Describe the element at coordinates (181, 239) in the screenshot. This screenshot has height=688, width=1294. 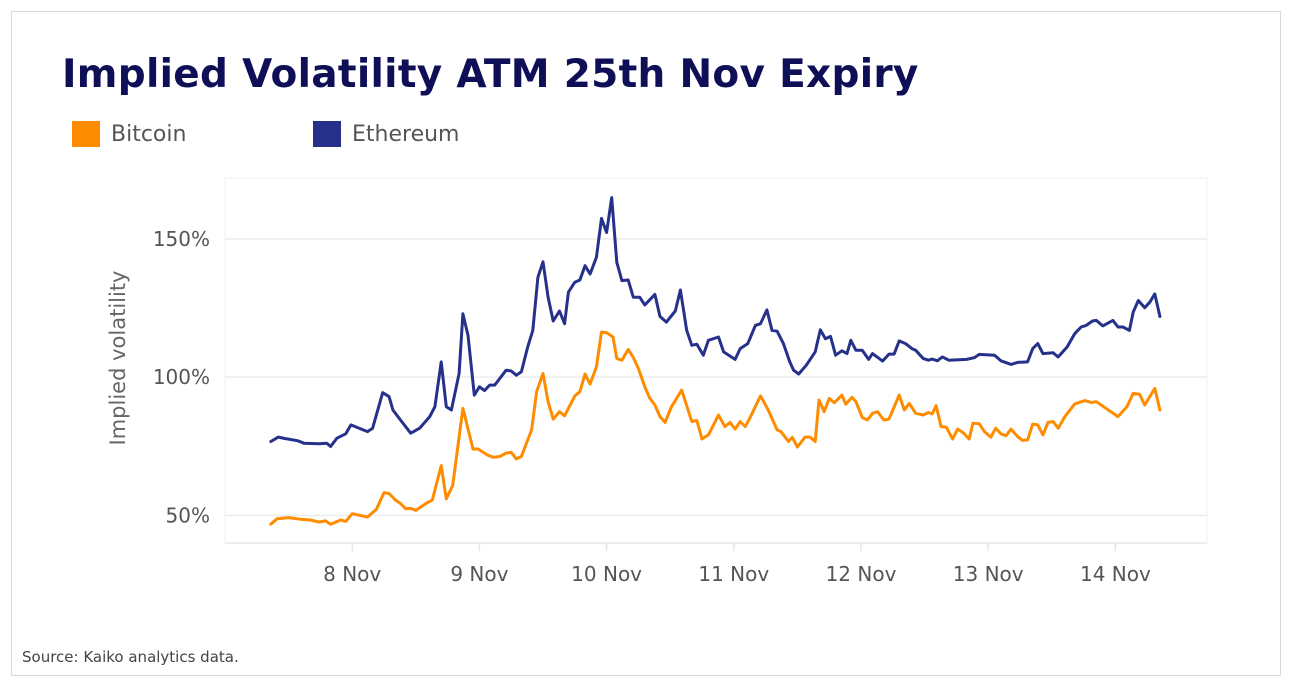
I see `y-tick-label: 150%` at that location.